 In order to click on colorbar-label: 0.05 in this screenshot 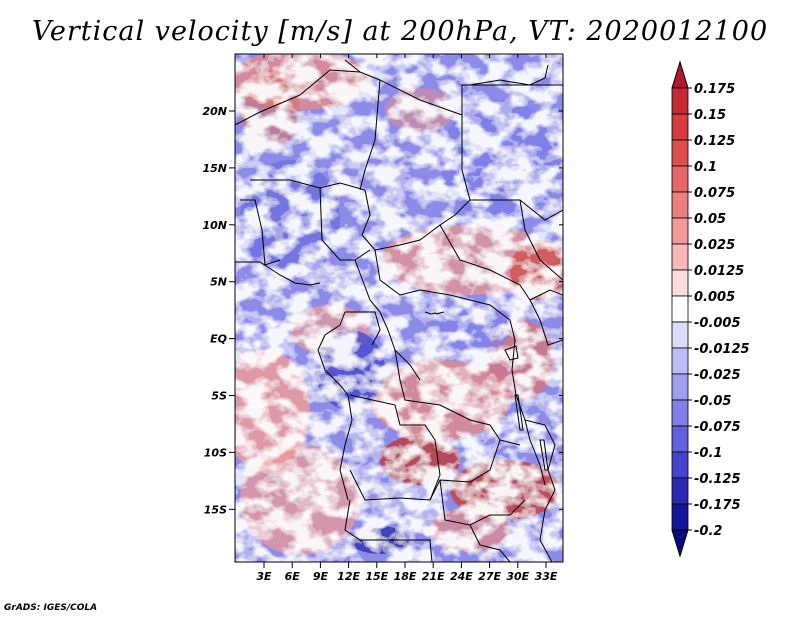, I will do `click(710, 219)`.